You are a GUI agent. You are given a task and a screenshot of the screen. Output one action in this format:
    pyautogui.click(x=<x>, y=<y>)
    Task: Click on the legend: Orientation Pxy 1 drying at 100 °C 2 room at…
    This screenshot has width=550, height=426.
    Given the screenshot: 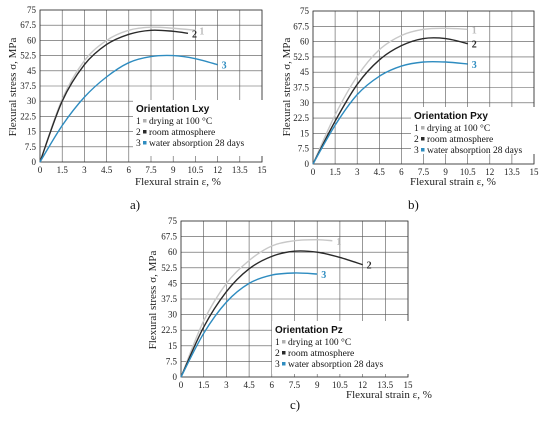 What is the action you would take?
    pyautogui.click(x=475, y=131)
    